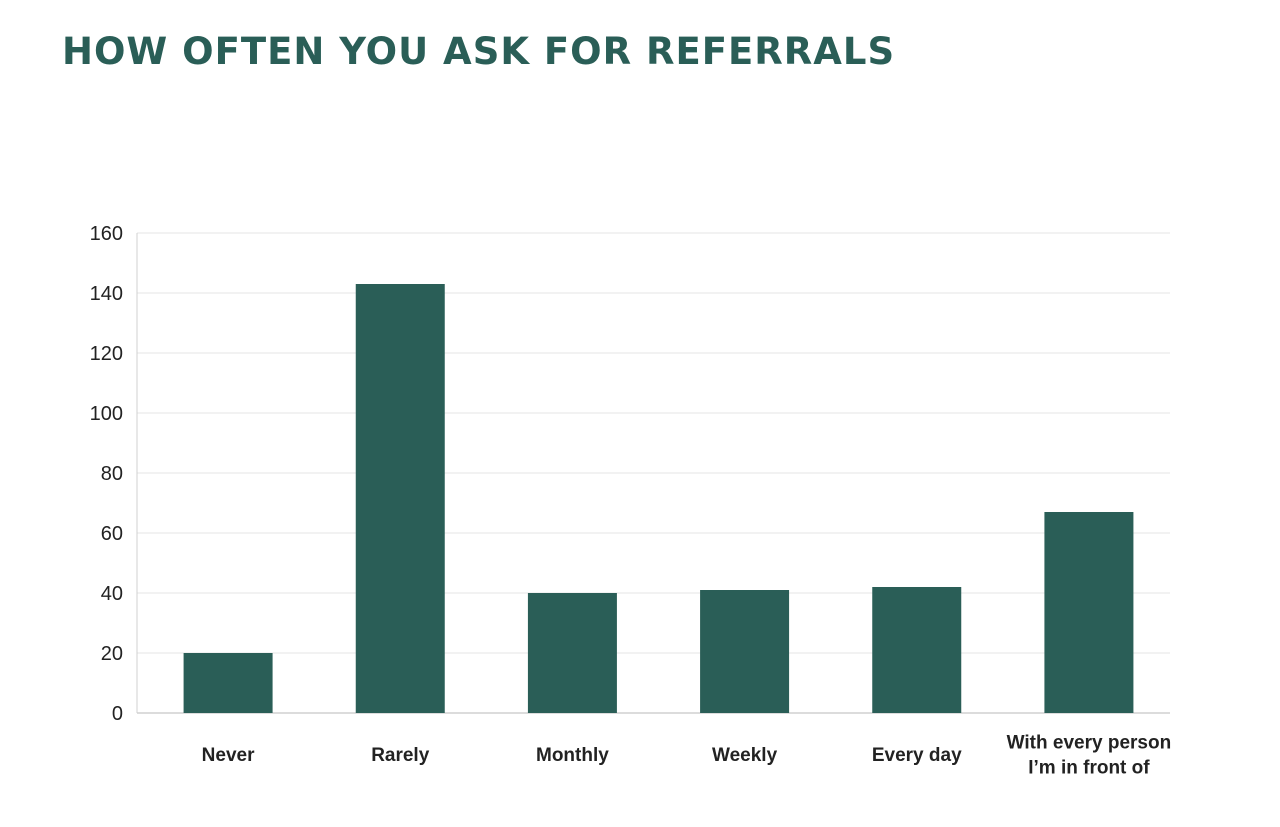  Describe the element at coordinates (117, 714) in the screenshot. I see `y-tick-label: 0` at that location.